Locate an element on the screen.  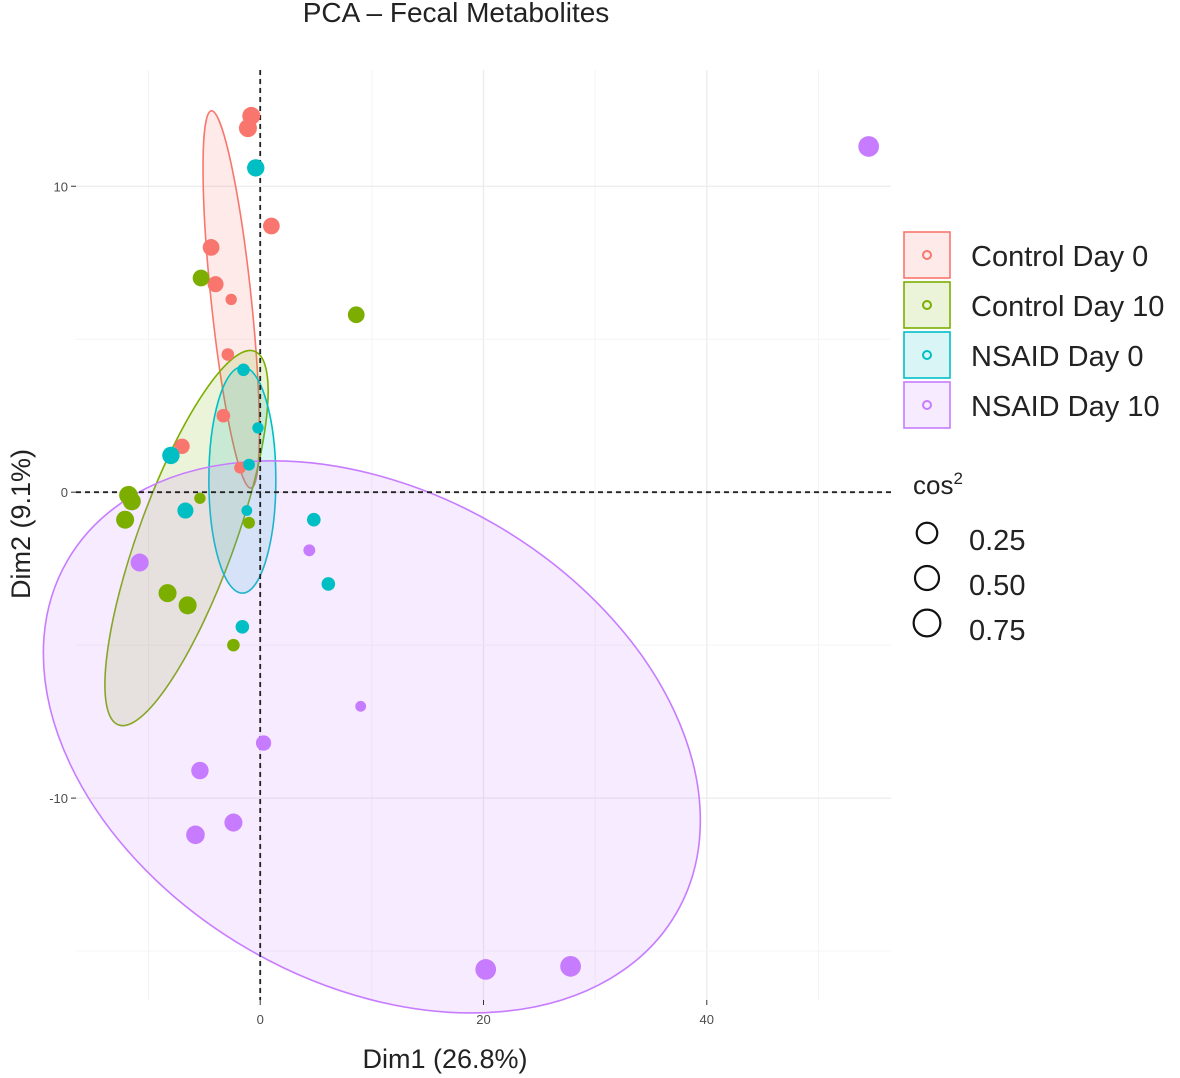
x-tick-label: 40 is located at coordinates (707, 1019).